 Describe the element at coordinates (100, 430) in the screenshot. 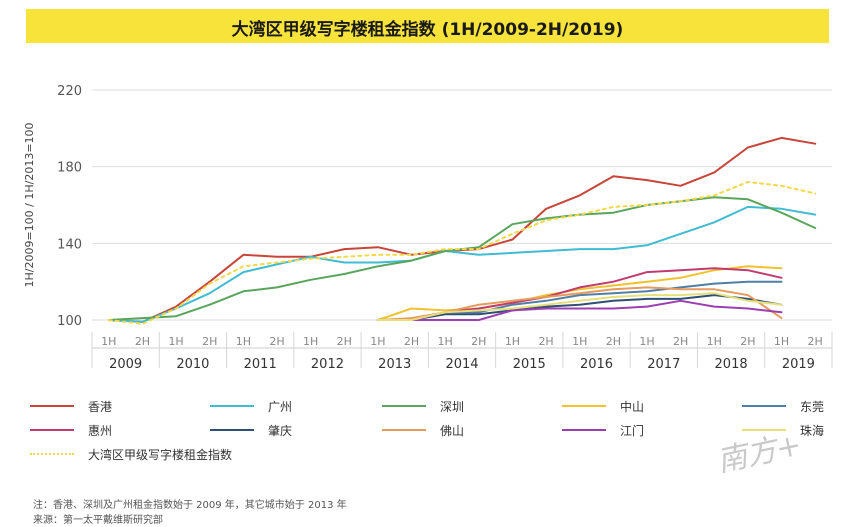

I see `legend-label: 惠州` at that location.